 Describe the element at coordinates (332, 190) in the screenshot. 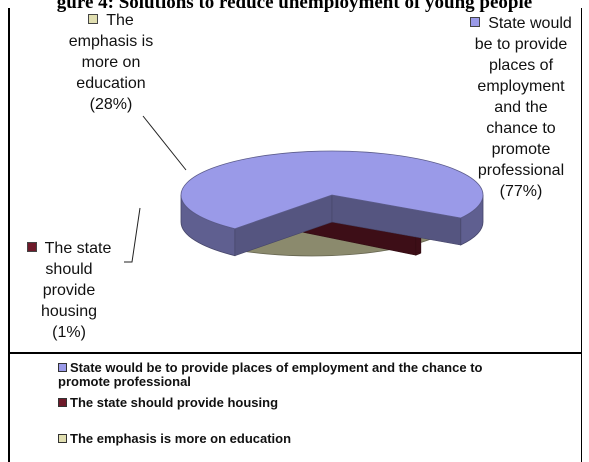

I see `pie-slice-employment` at that location.